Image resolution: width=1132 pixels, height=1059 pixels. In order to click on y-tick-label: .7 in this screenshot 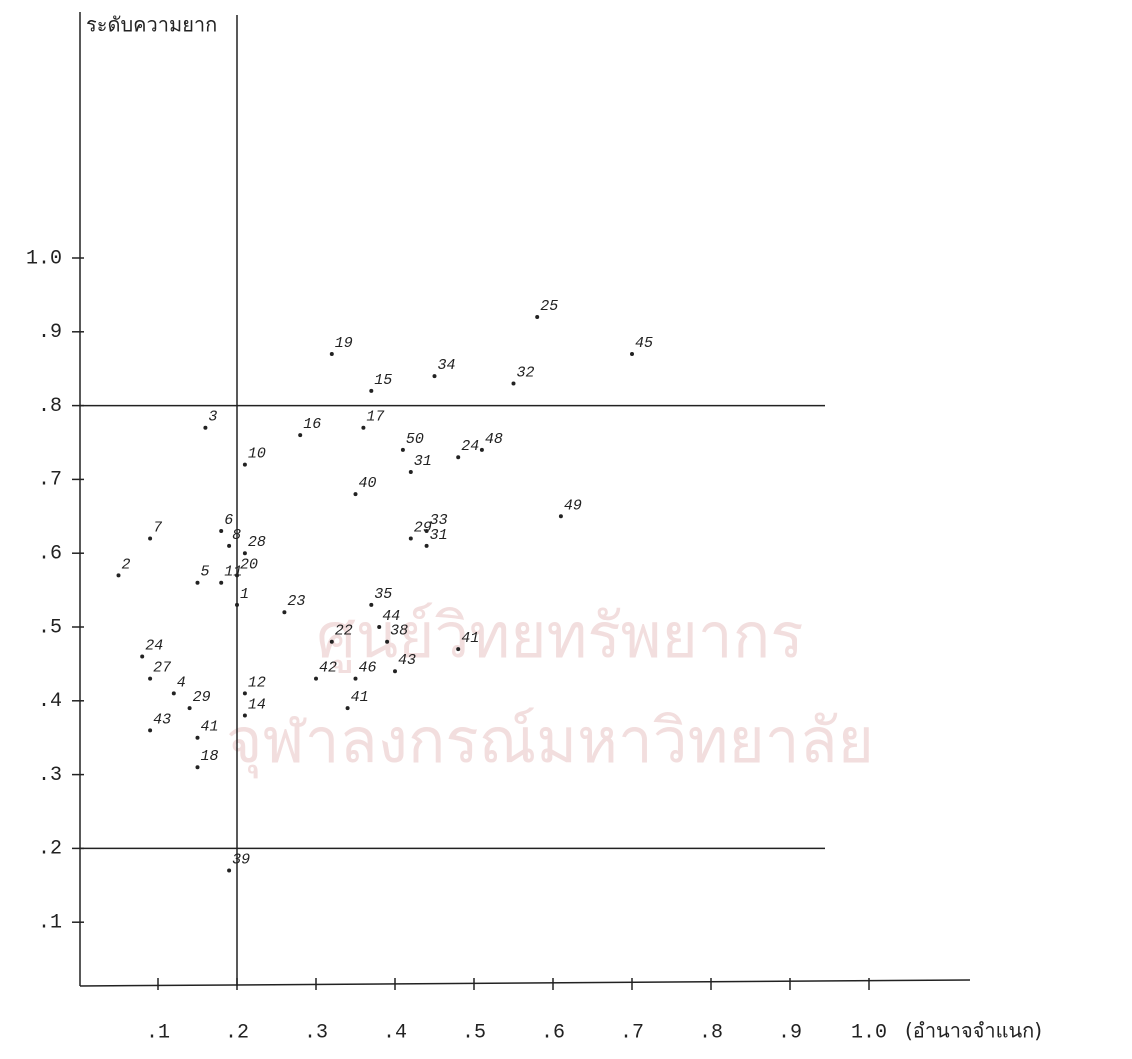, I will do `click(50, 480)`.